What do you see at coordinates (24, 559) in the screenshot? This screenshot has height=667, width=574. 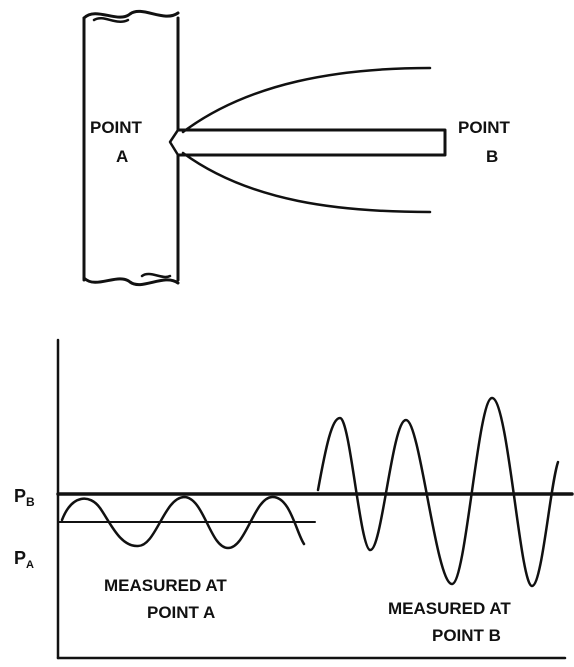 I see `pa-axis-label: PA` at bounding box center [24, 559].